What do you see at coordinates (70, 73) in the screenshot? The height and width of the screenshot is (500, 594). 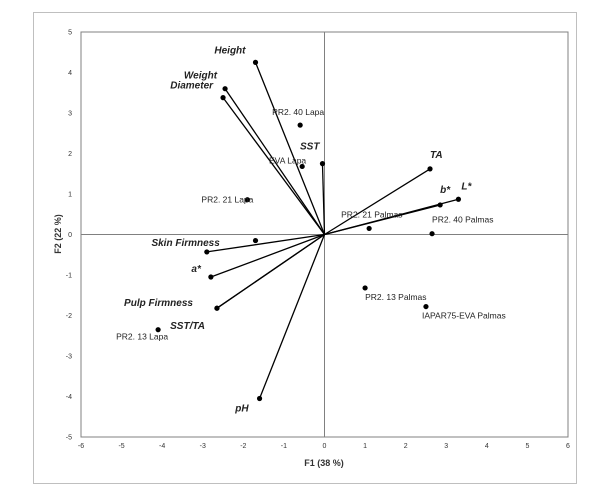 I see `y-tick-label: 4` at bounding box center [70, 73].